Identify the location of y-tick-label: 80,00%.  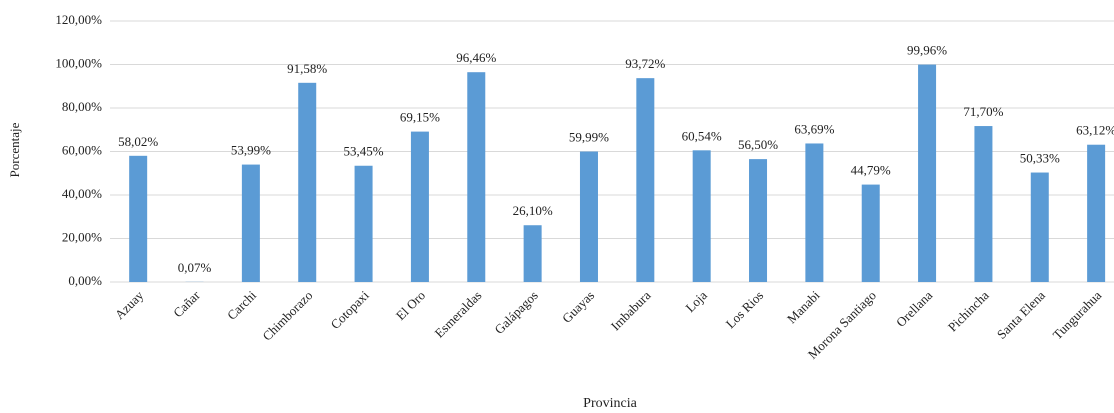
(82, 106).